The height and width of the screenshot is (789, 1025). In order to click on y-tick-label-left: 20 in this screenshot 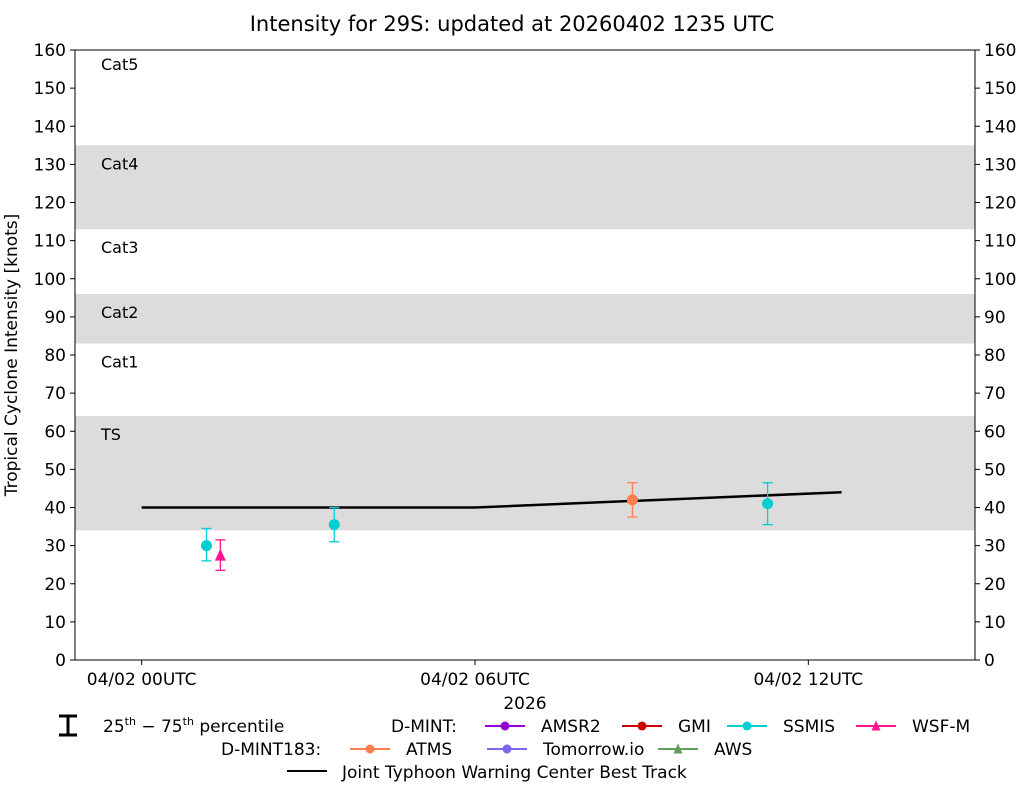, I will do `click(55, 585)`.